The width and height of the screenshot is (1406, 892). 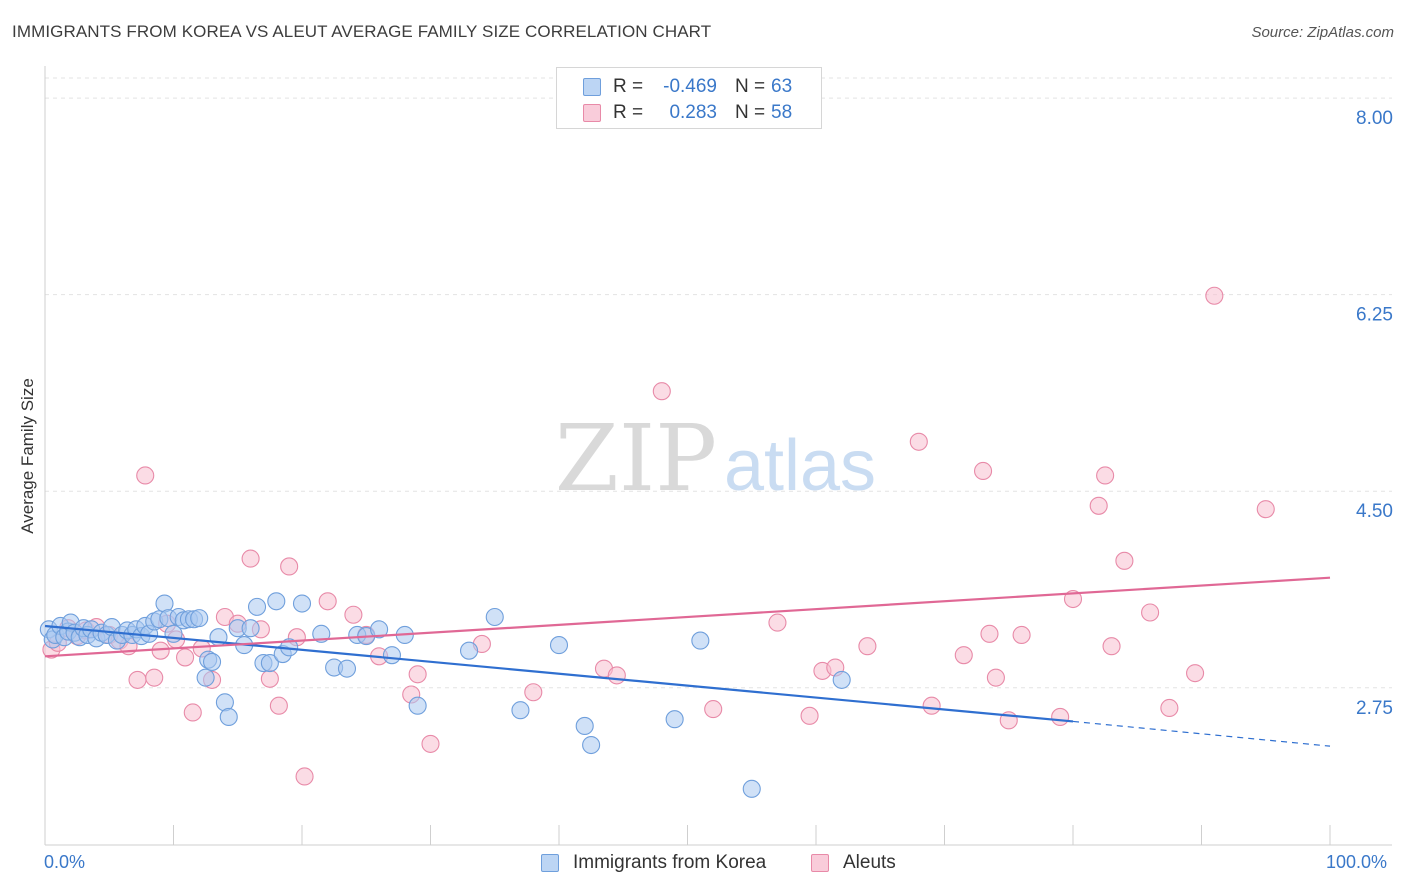 I want to click on korea-trend-line, so click(x=559, y=673).